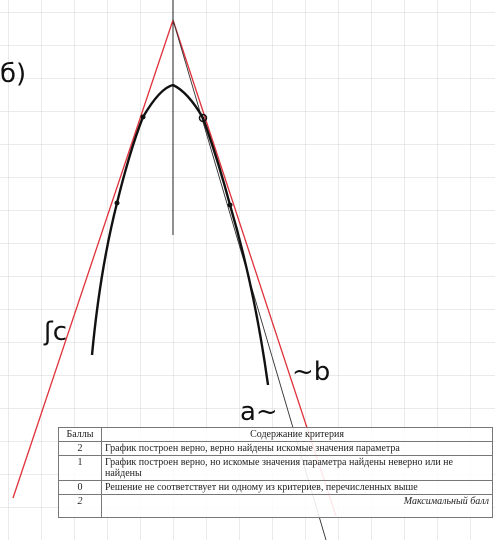 The height and width of the screenshot is (540, 495). I want to click on label-a: a~, so click(259, 412).